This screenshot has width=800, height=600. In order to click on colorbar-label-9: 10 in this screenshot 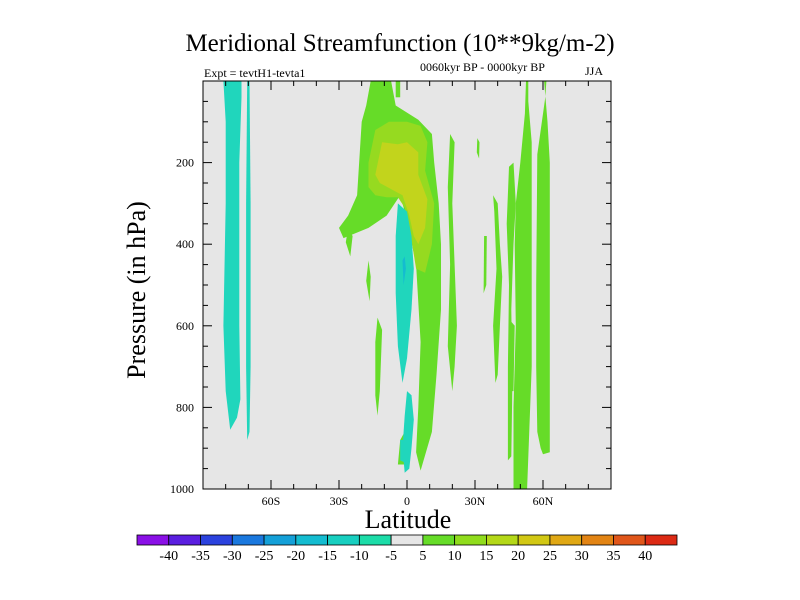, I will do `click(455, 556)`.